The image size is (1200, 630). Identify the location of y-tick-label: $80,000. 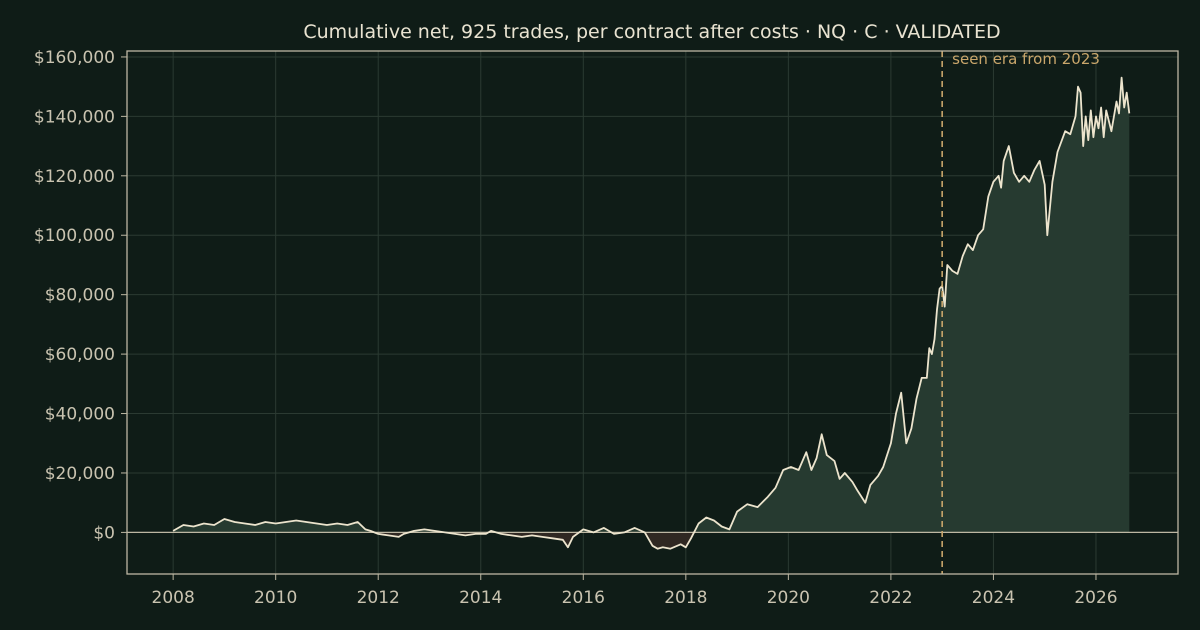
(80, 296).